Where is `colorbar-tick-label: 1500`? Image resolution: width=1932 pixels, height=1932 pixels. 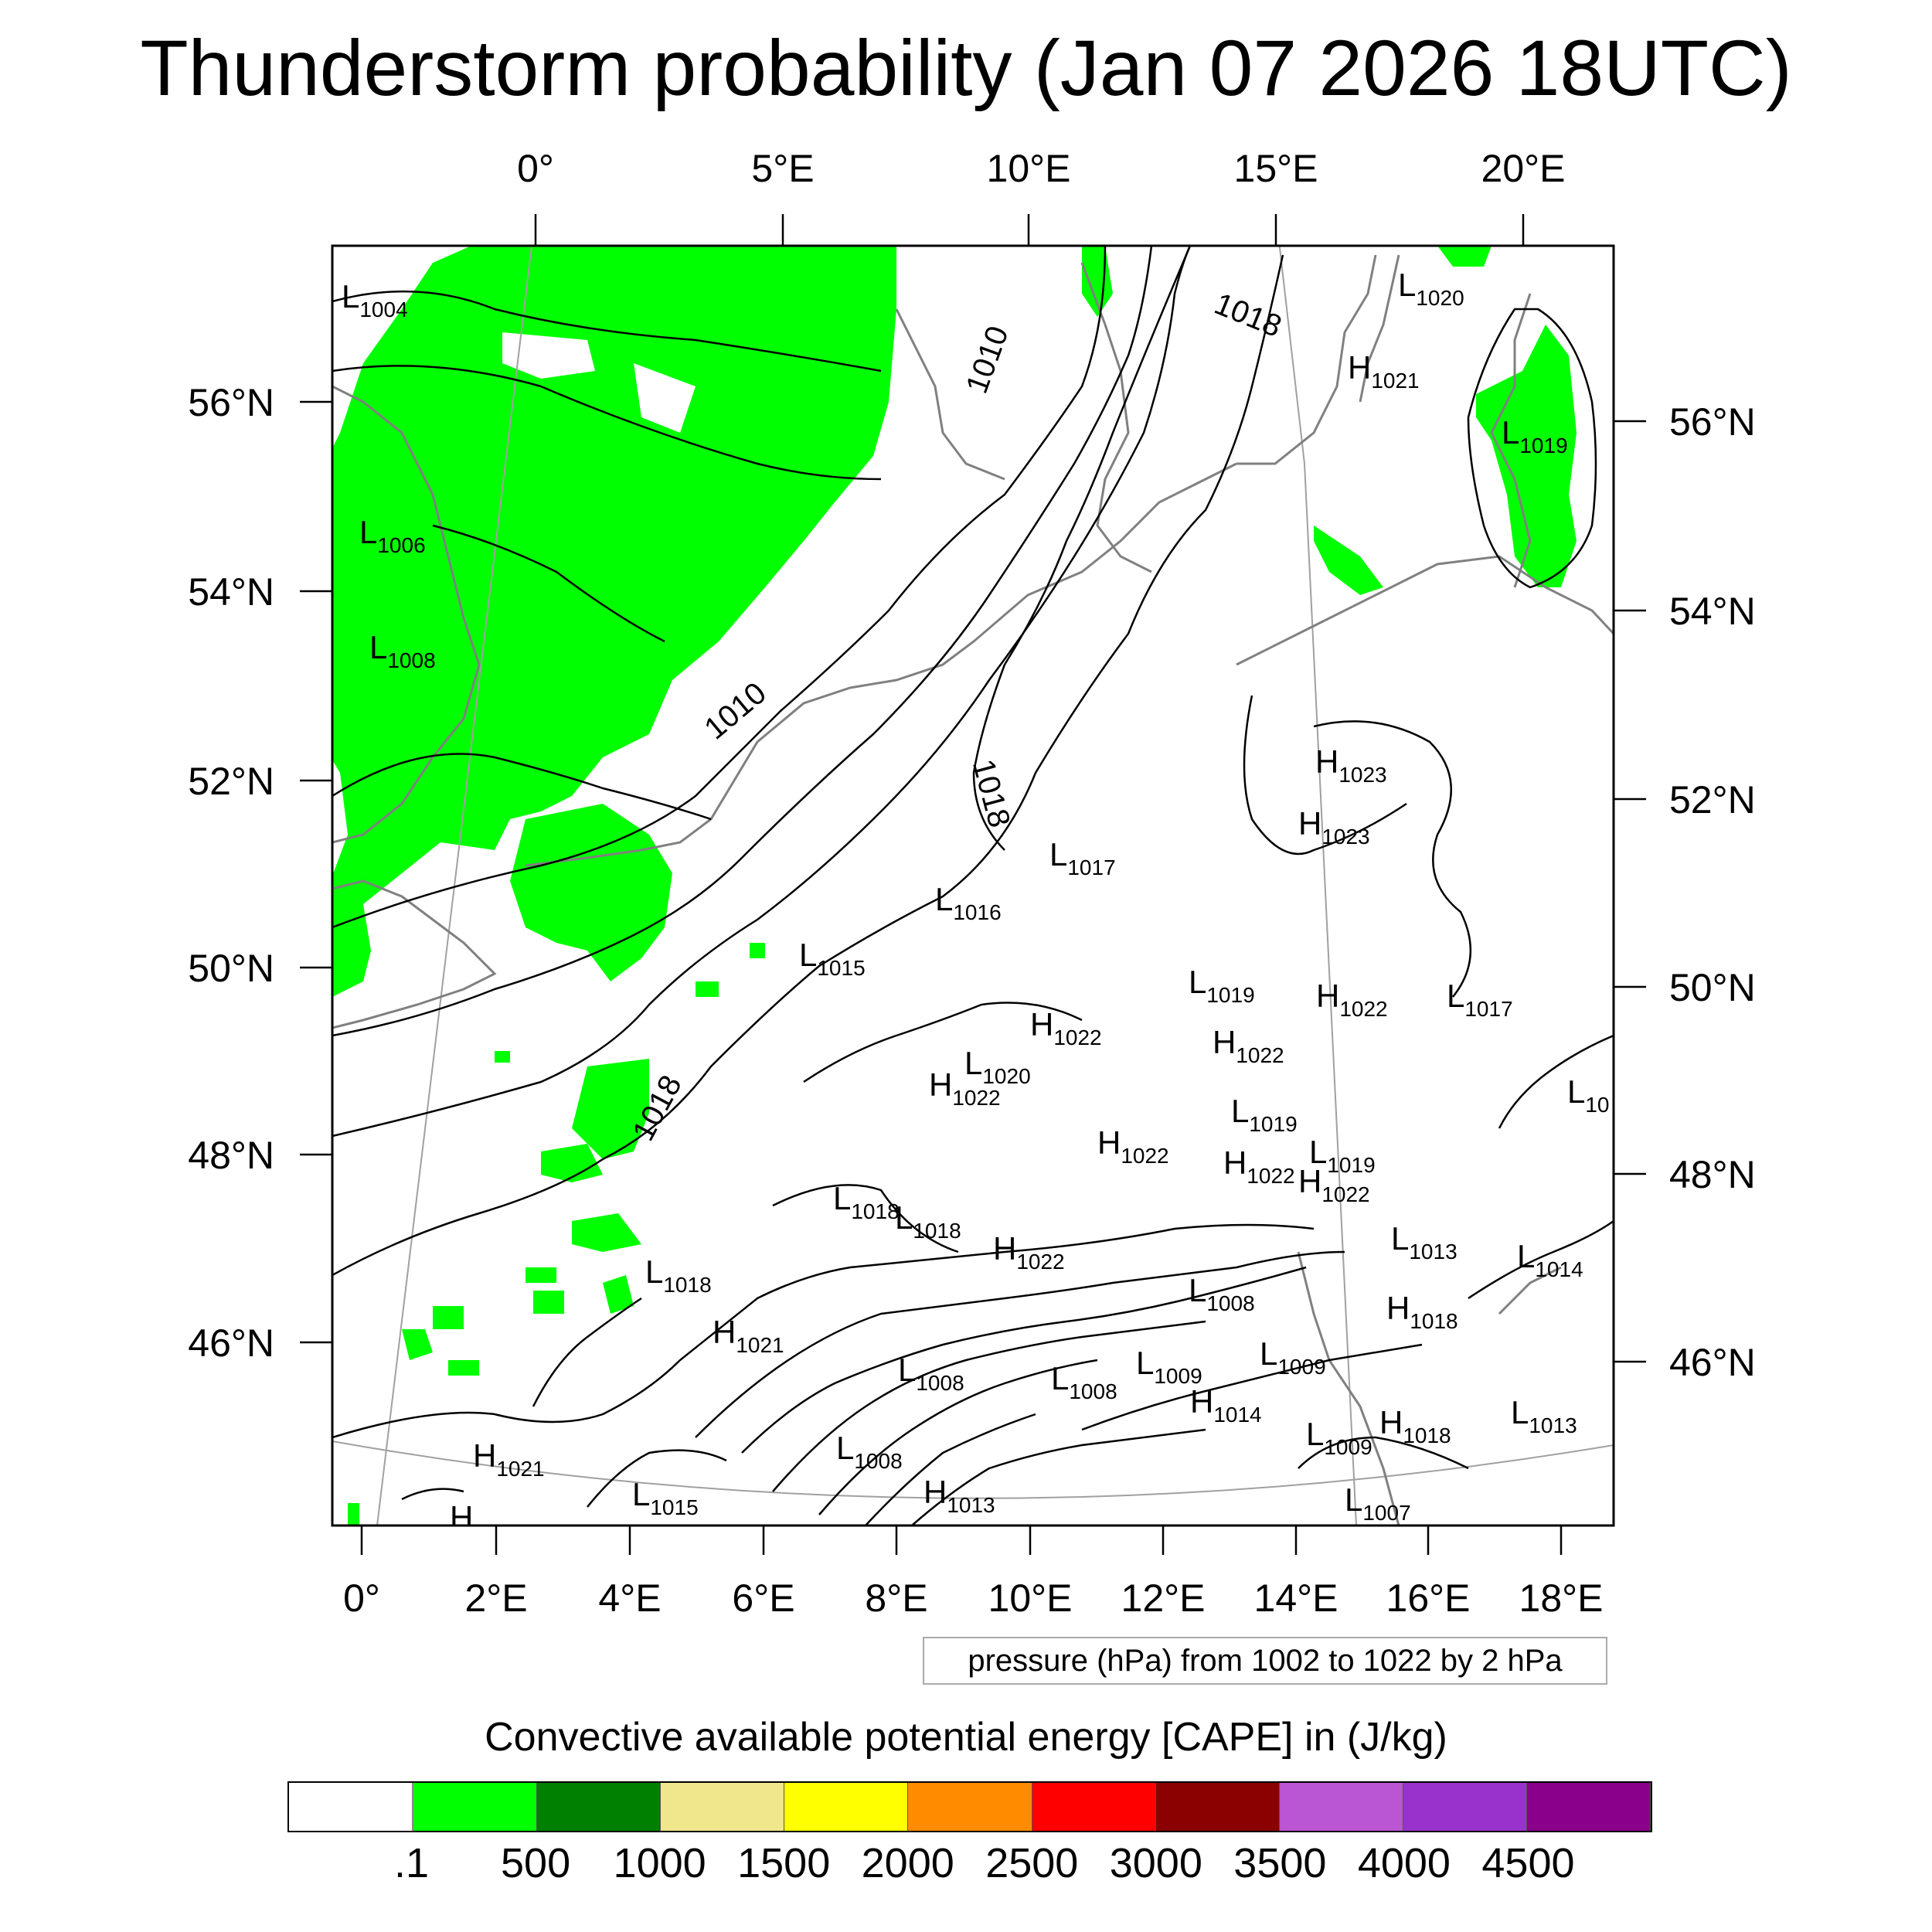
colorbar-tick-label: 1500 is located at coordinates (784, 1863).